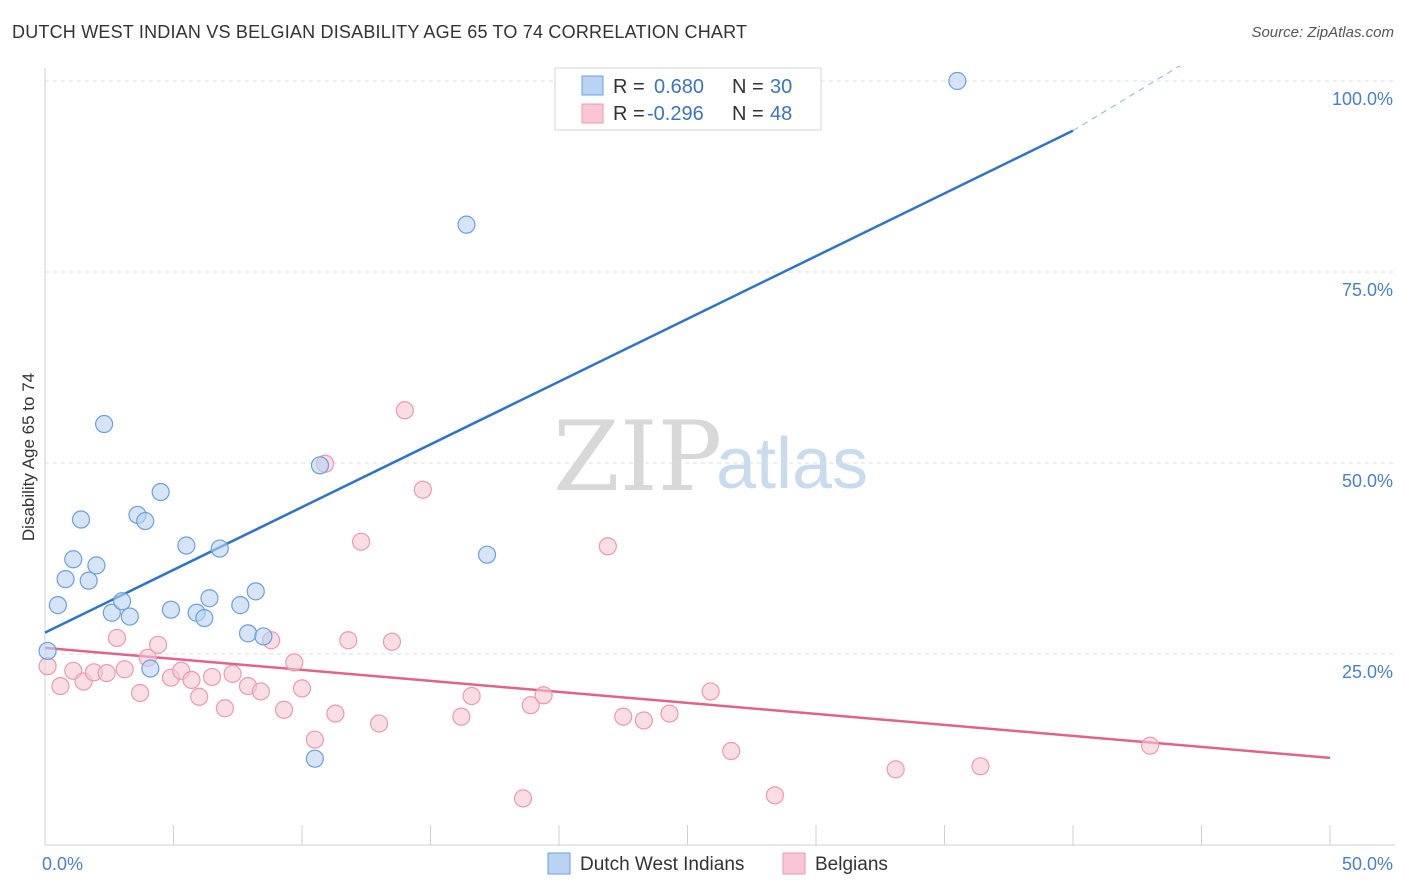  Describe the element at coordinates (1126, 98) in the screenshot. I see `trend-line-extension` at that location.